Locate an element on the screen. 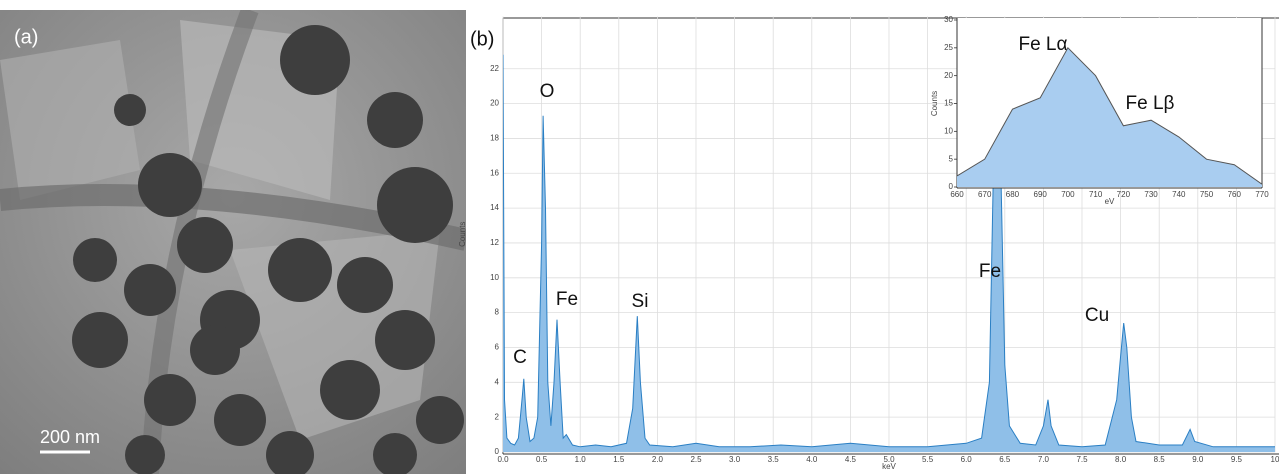  x-tick-label: 0.5 is located at coordinates (542, 459).